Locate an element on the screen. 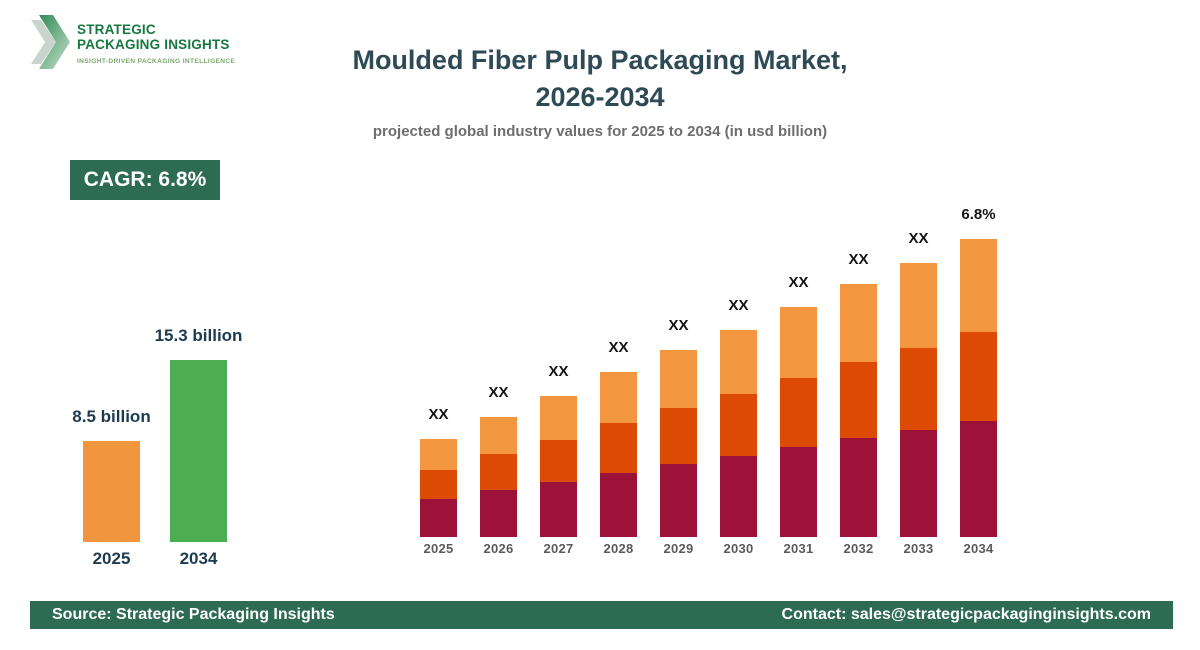  stacked-bar-label-2029: XX is located at coordinates (678, 325).